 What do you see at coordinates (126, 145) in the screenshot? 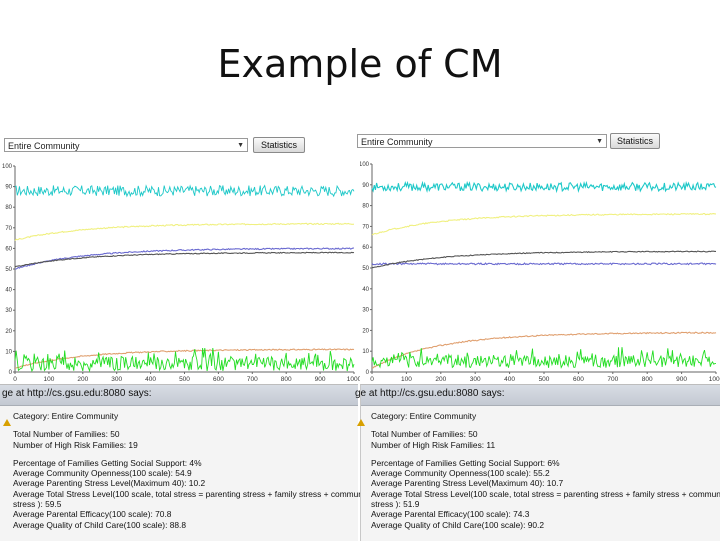
I see `category-dropdown: Entire Community ▼` at bounding box center [126, 145].